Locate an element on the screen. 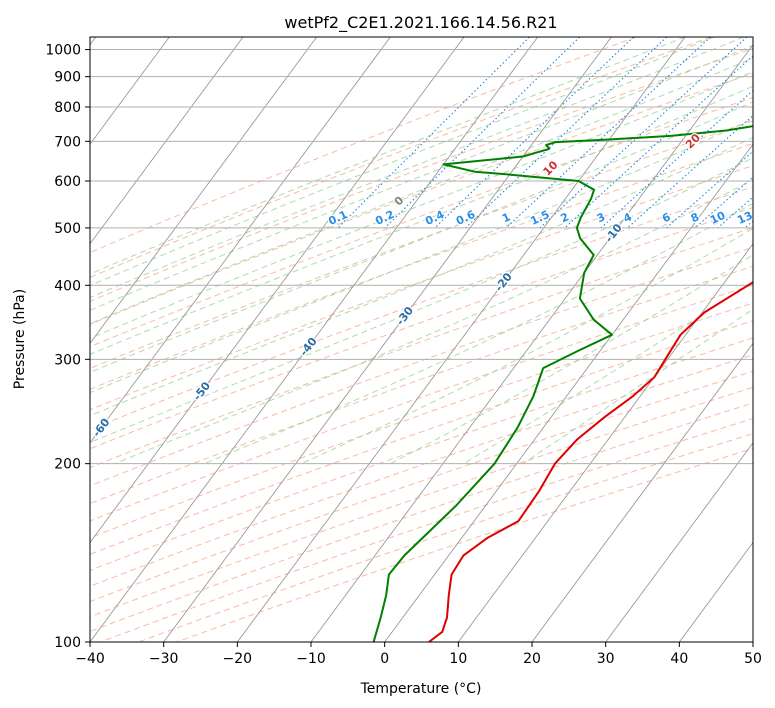  isotherm-label: -50 is located at coordinates (202, 391).